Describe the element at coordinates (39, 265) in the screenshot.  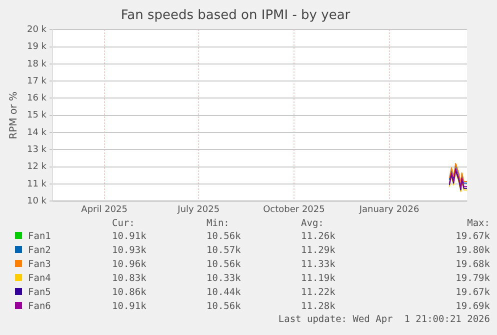
I see `legend-label: Fan3` at that location.